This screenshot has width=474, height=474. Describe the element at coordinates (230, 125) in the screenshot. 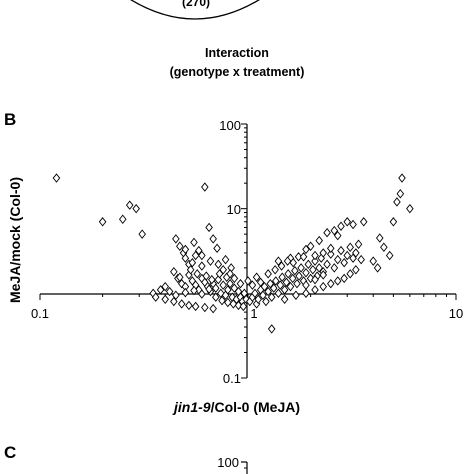

I see `y-tick-label-100: 100` at that location.